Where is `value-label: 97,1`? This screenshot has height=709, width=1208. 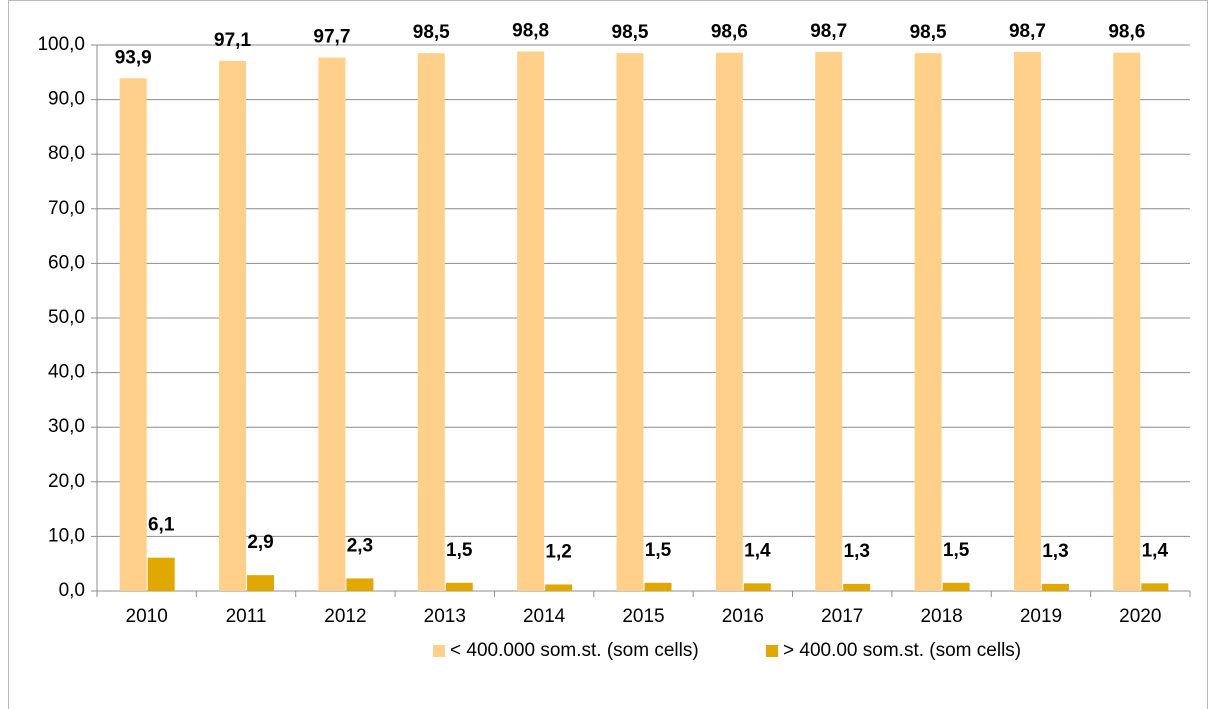
value-label: 97,1 is located at coordinates (232, 40).